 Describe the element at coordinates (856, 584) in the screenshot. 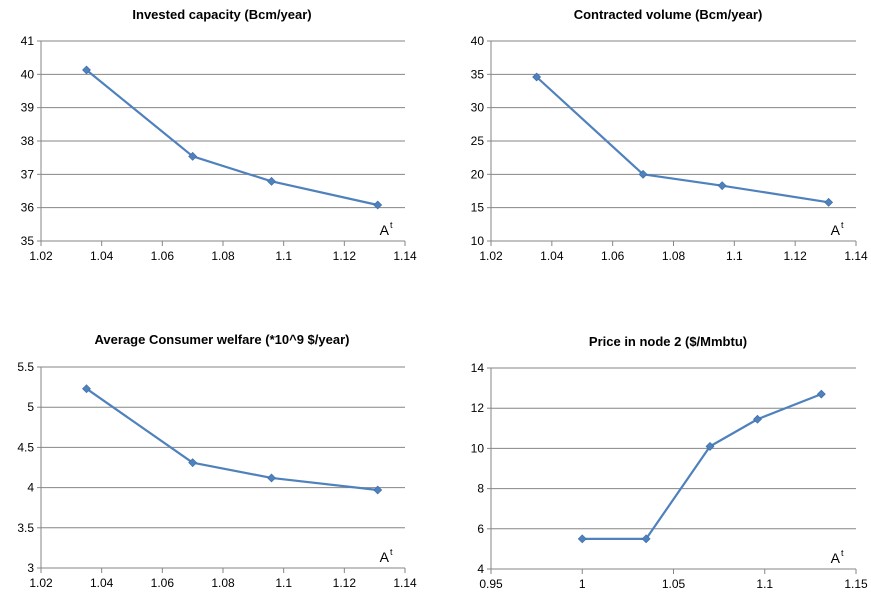

I see `x-tick-label: 1.15` at that location.